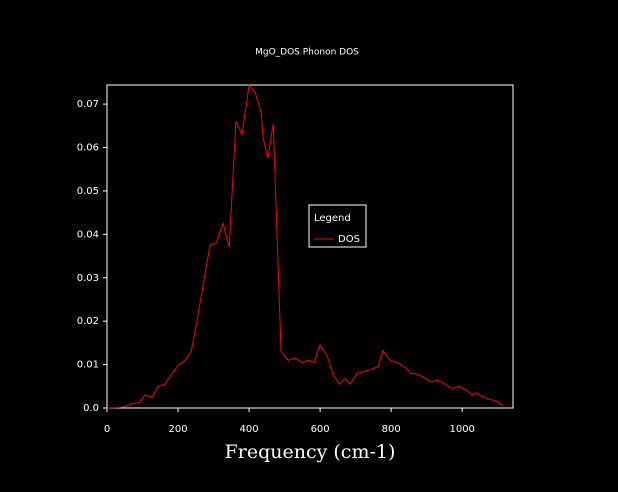 The height and width of the screenshot is (492, 618). What do you see at coordinates (332, 218) in the screenshot?
I see `legend-title: Legend` at bounding box center [332, 218].